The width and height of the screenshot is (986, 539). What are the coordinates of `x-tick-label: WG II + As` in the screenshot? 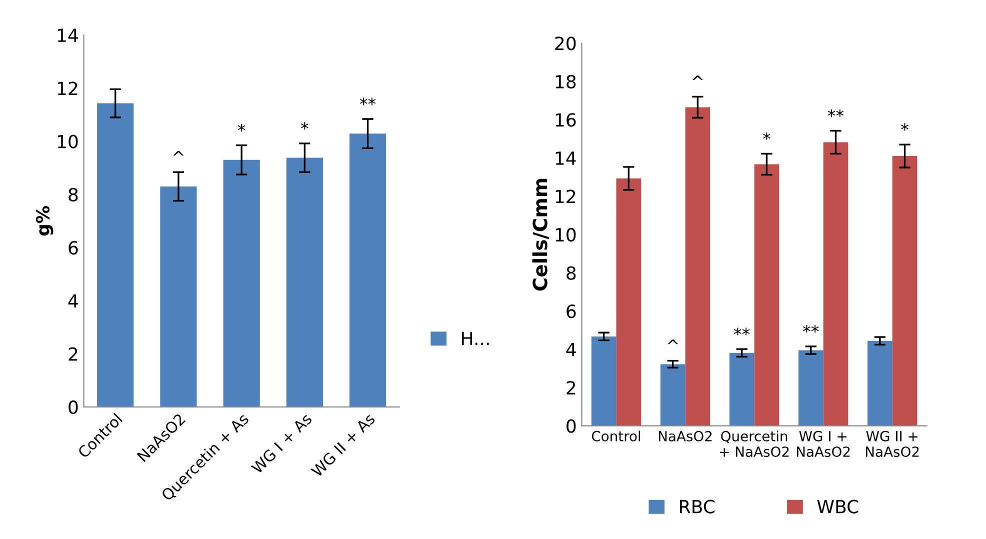 It's located at (343, 445).